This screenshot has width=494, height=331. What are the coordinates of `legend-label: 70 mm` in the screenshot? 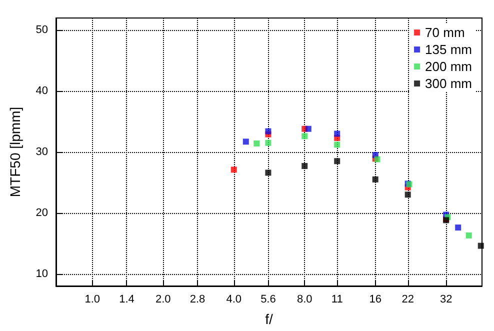 It's located at (445, 32).